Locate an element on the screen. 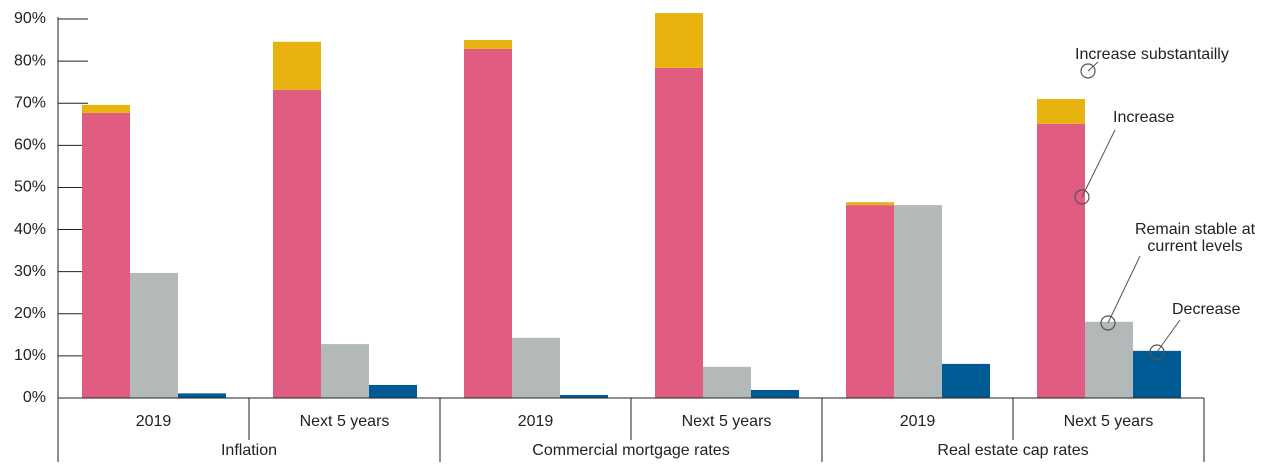 The height and width of the screenshot is (464, 1272). group-label: Inflation is located at coordinates (249, 450).